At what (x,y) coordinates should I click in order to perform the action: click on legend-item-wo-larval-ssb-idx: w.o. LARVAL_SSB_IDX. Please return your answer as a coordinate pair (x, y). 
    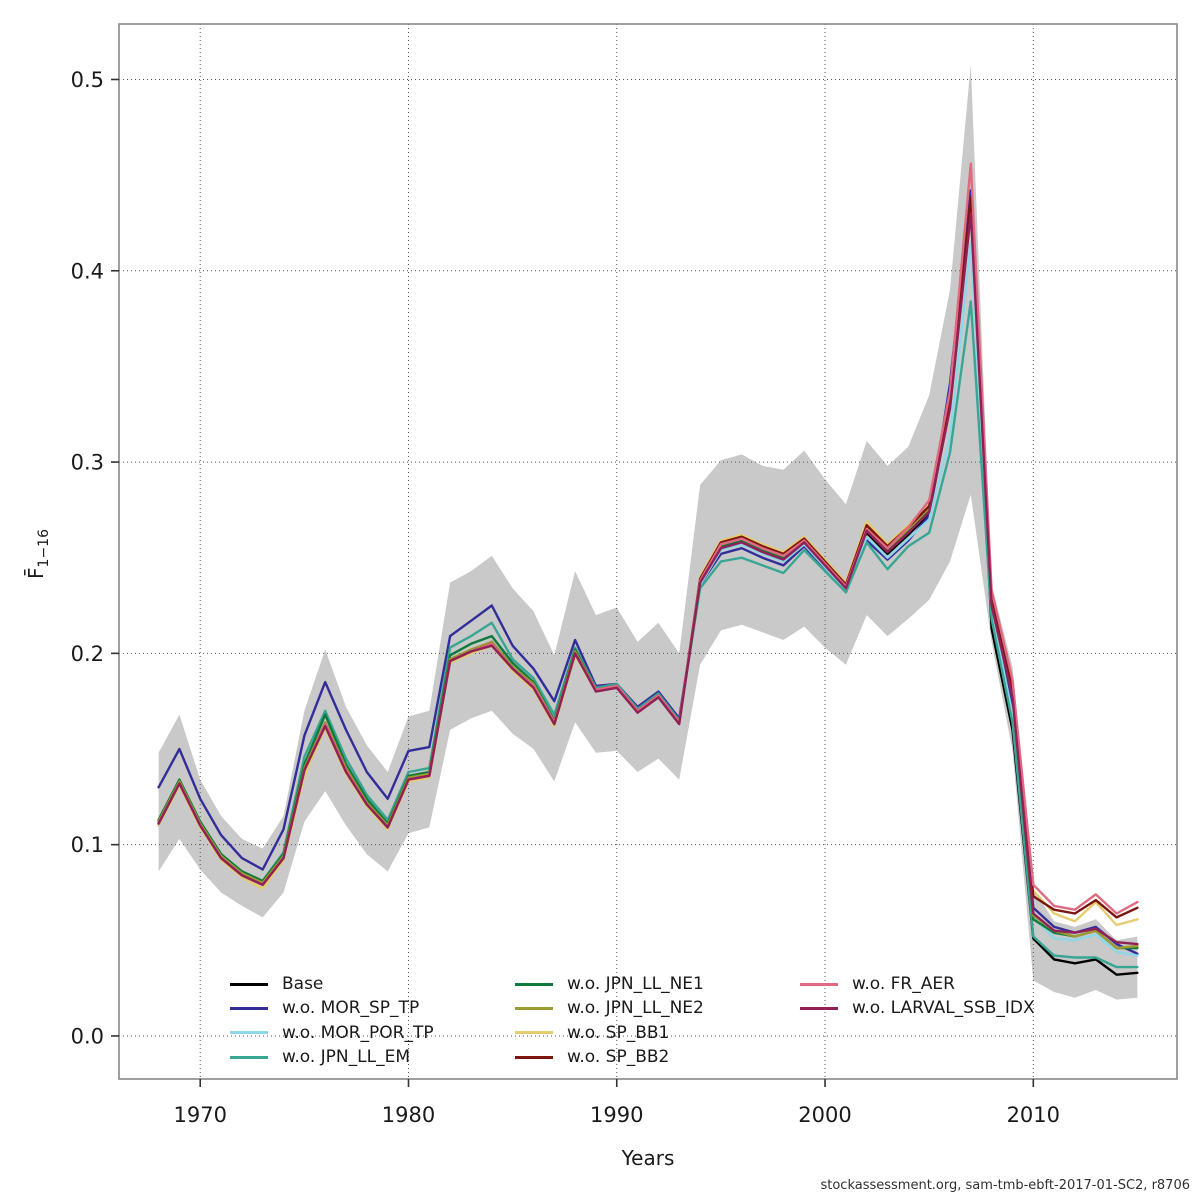
    Looking at the image, I should click on (917, 1008).